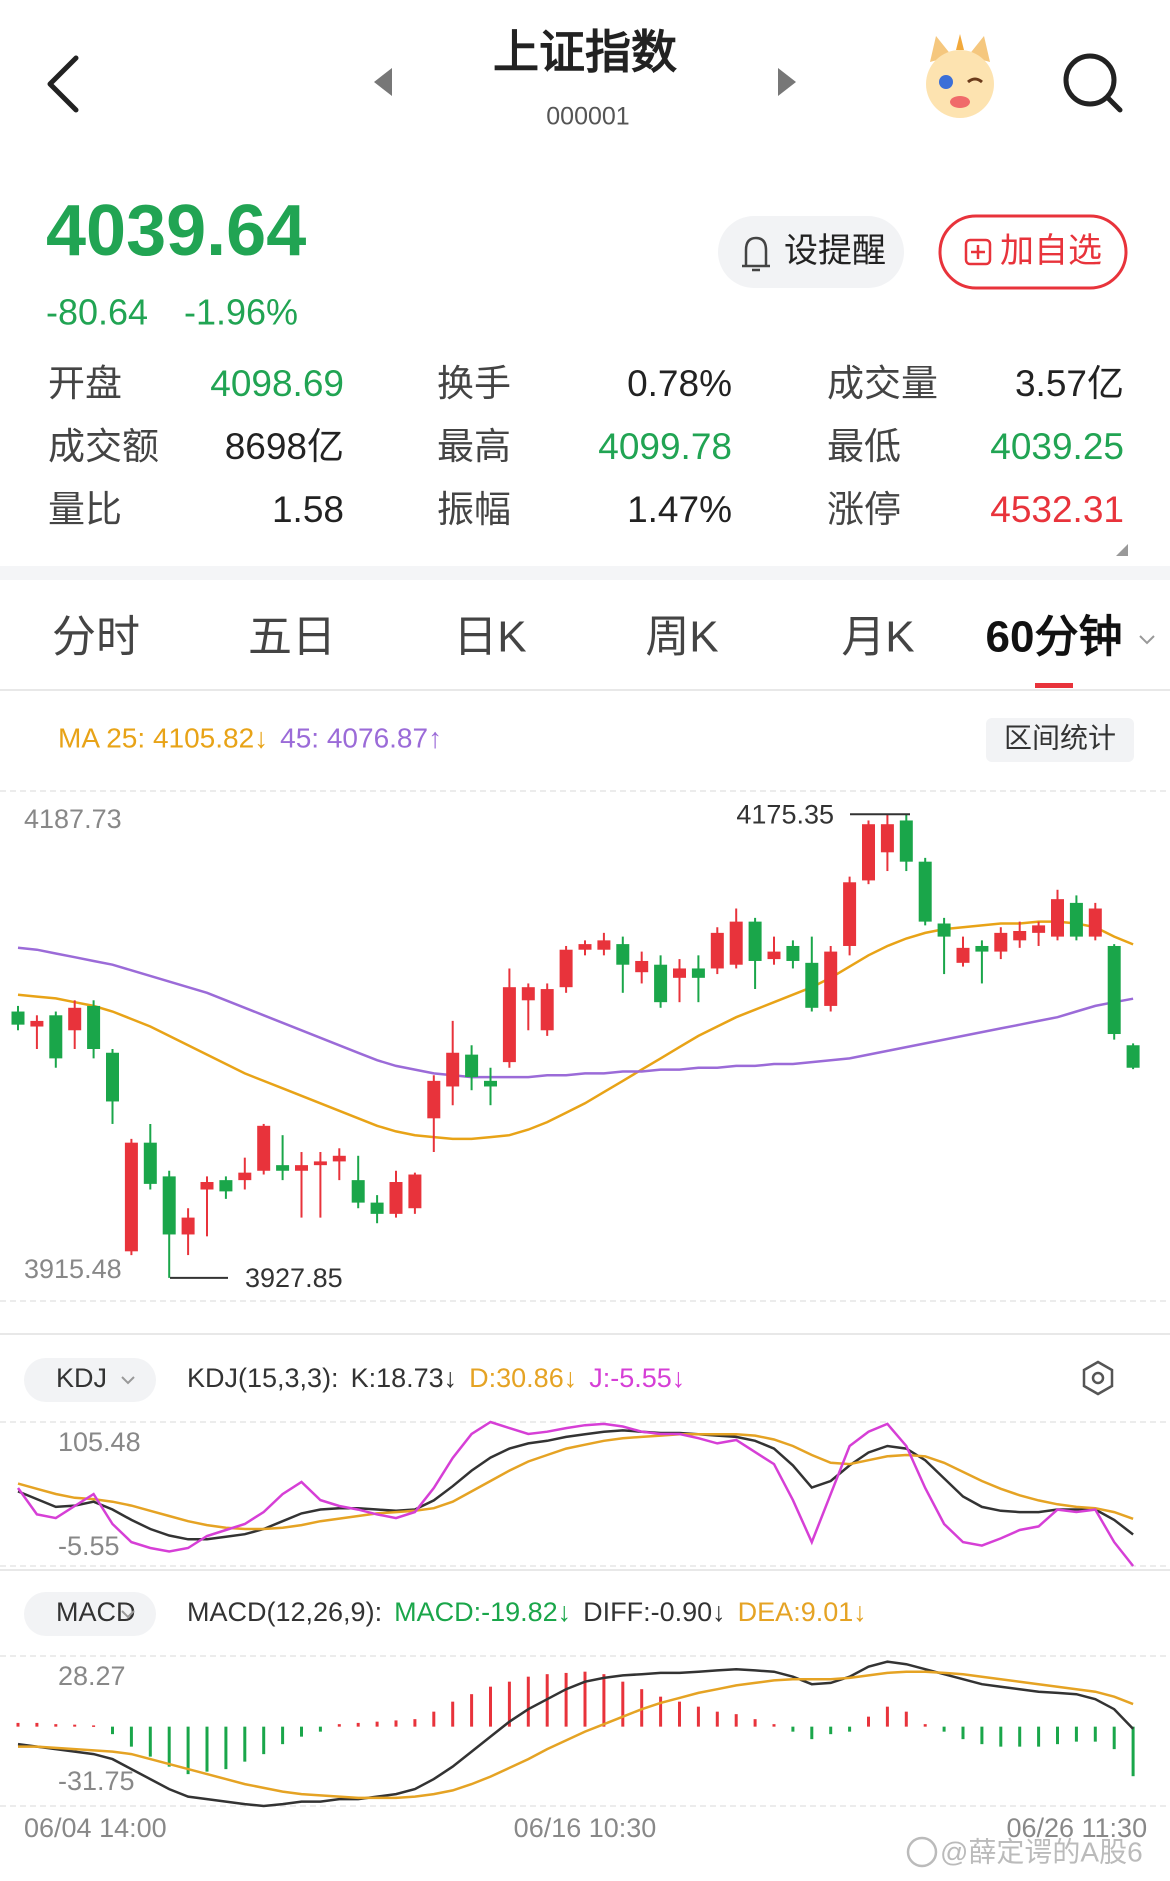  I want to click on avatar-face, so click(960, 84).